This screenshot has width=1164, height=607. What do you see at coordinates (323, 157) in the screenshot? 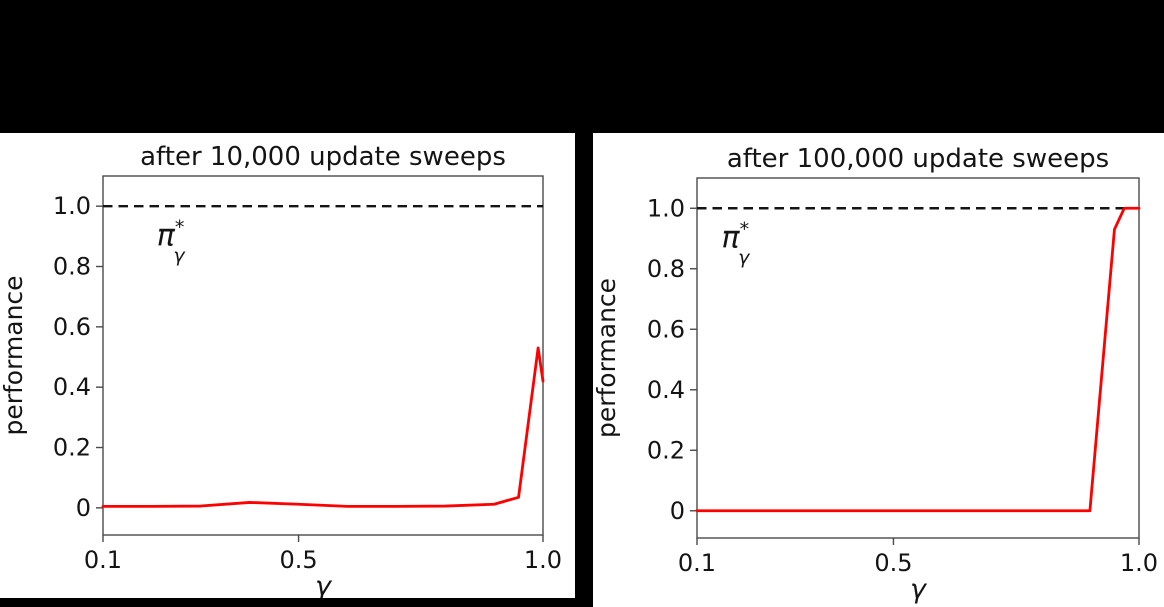
I see `chart-title: after 10,000 update sweeps` at bounding box center [323, 157].